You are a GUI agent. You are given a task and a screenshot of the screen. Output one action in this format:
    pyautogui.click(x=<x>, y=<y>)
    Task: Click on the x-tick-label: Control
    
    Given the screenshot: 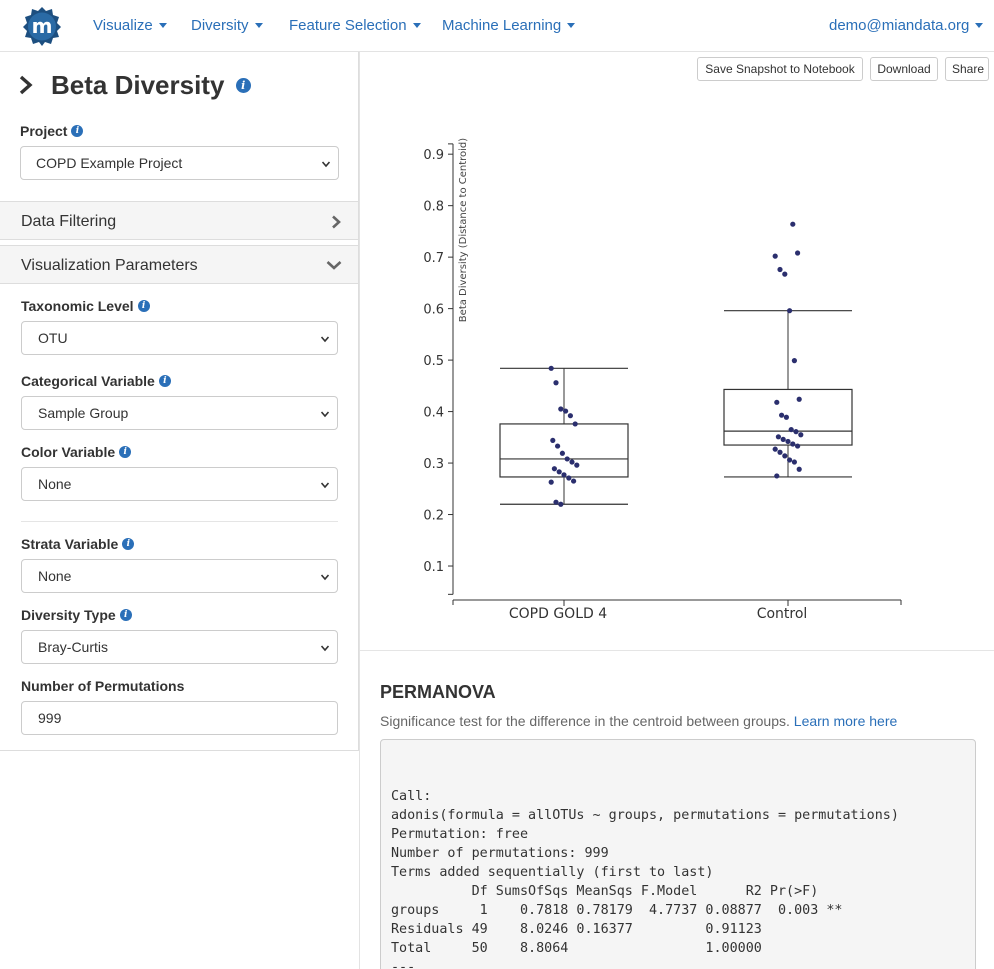 What is the action you would take?
    pyautogui.click(x=782, y=614)
    